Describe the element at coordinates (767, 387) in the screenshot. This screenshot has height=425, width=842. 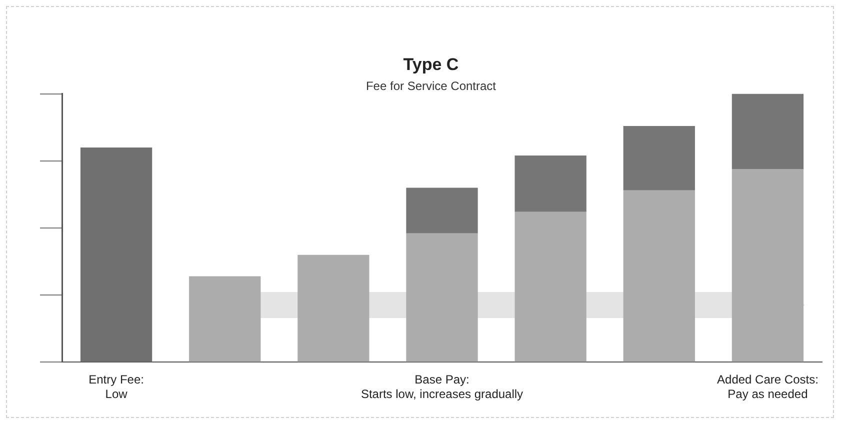
I see `x-tick-label: Added Care Costs: Pay as needed` at that location.